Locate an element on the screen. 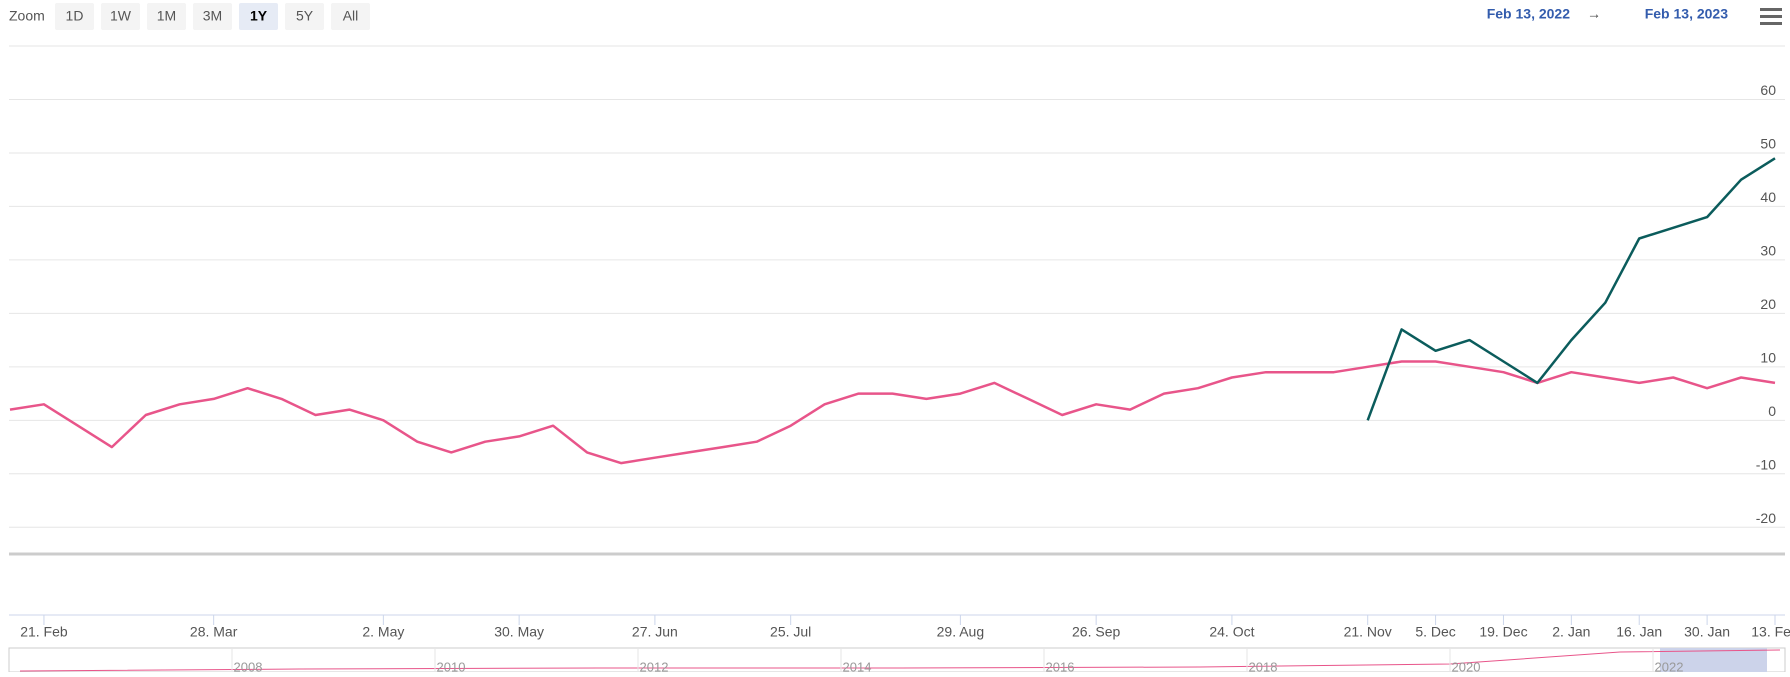 The image size is (1790, 677). x-tick-label: 16. Jan is located at coordinates (1639, 632).